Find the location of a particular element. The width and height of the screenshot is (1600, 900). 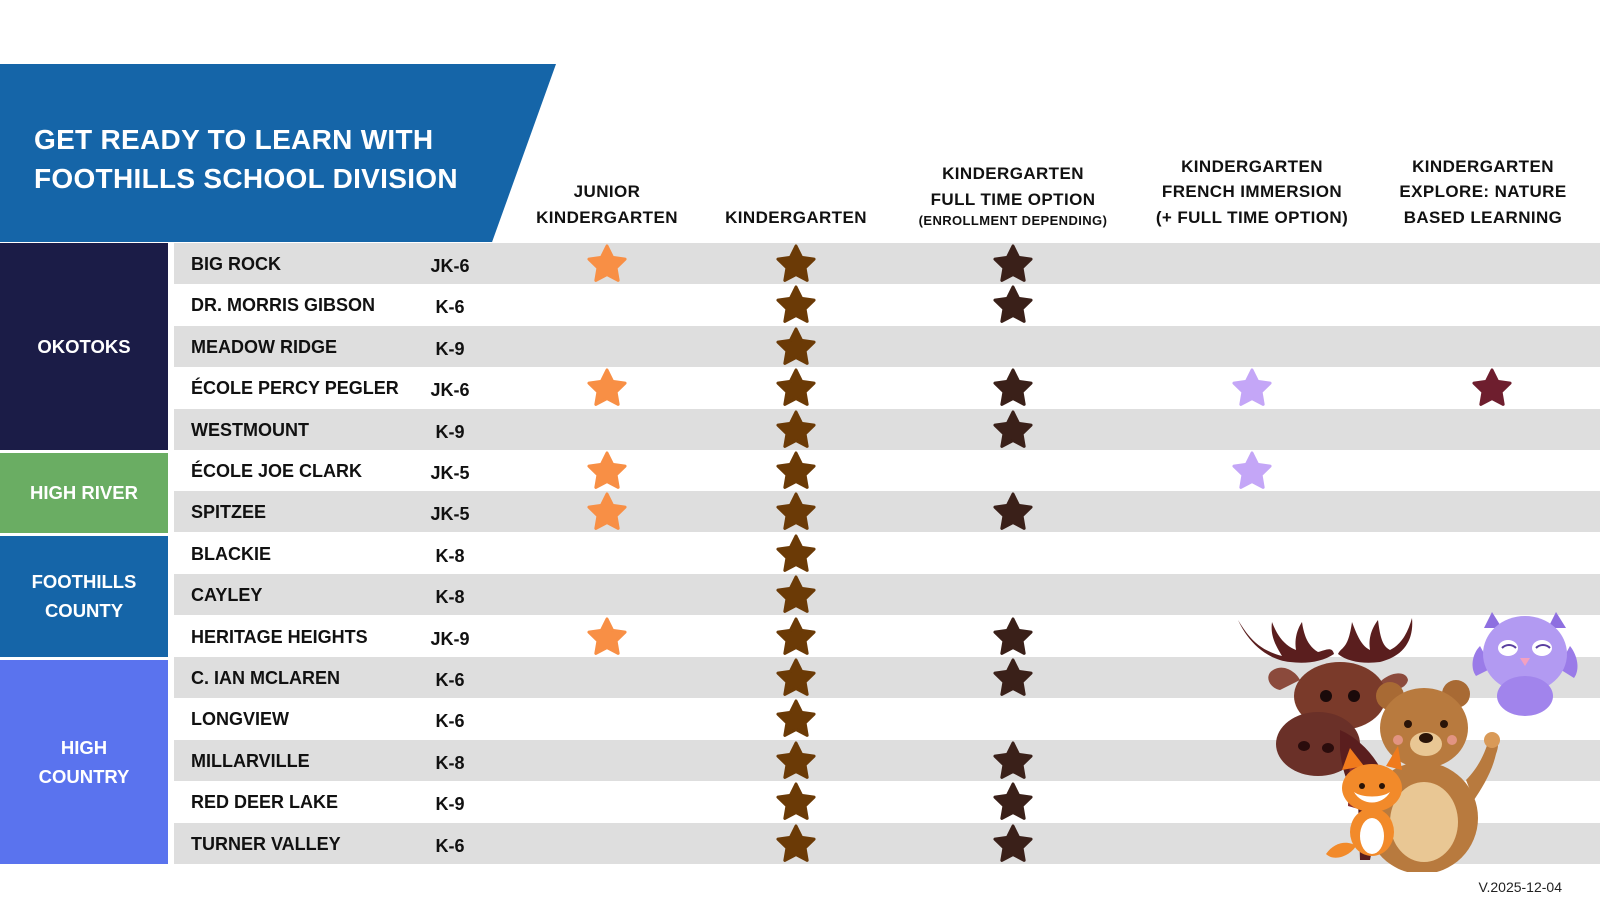

column-header-line: JUNIOR is located at coordinates (607, 191).